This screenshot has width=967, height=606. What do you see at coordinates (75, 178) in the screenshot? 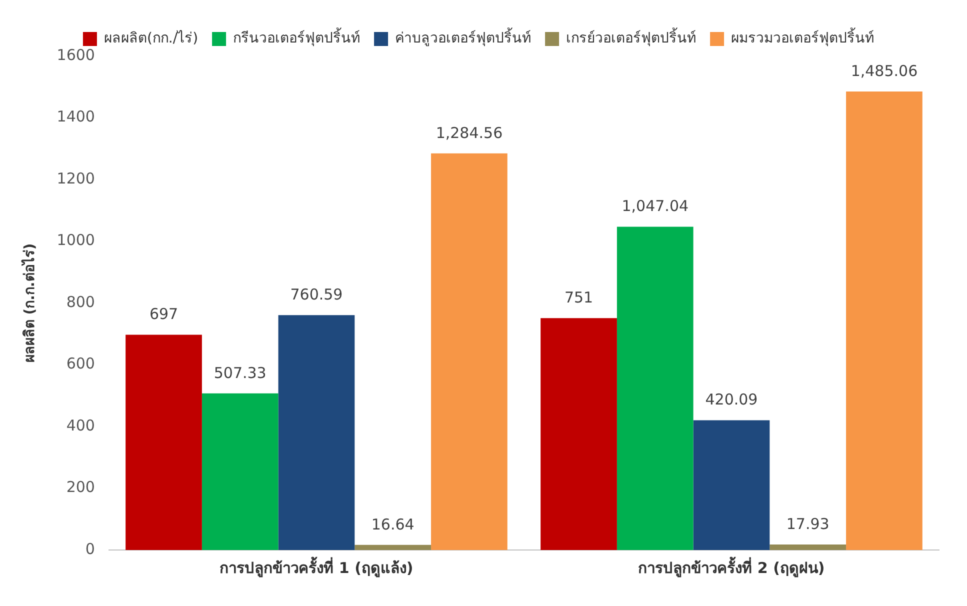
I see `y-tick-label: 1200` at bounding box center [75, 178].